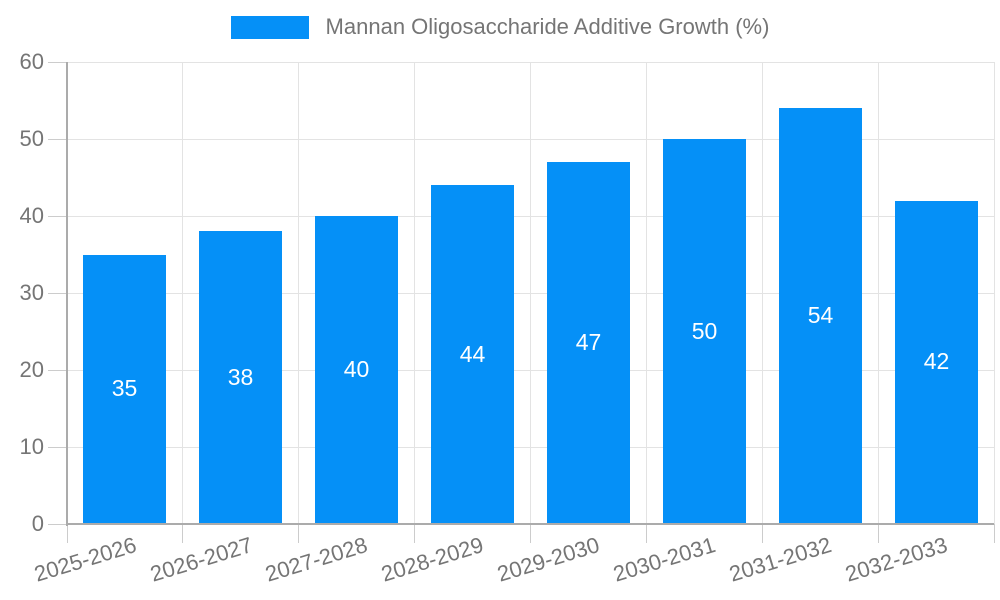 Image resolution: width=1000 pixels, height=600 pixels. Describe the element at coordinates (200, 559) in the screenshot. I see `x-axis-tick-label: 2026-2027` at that location.